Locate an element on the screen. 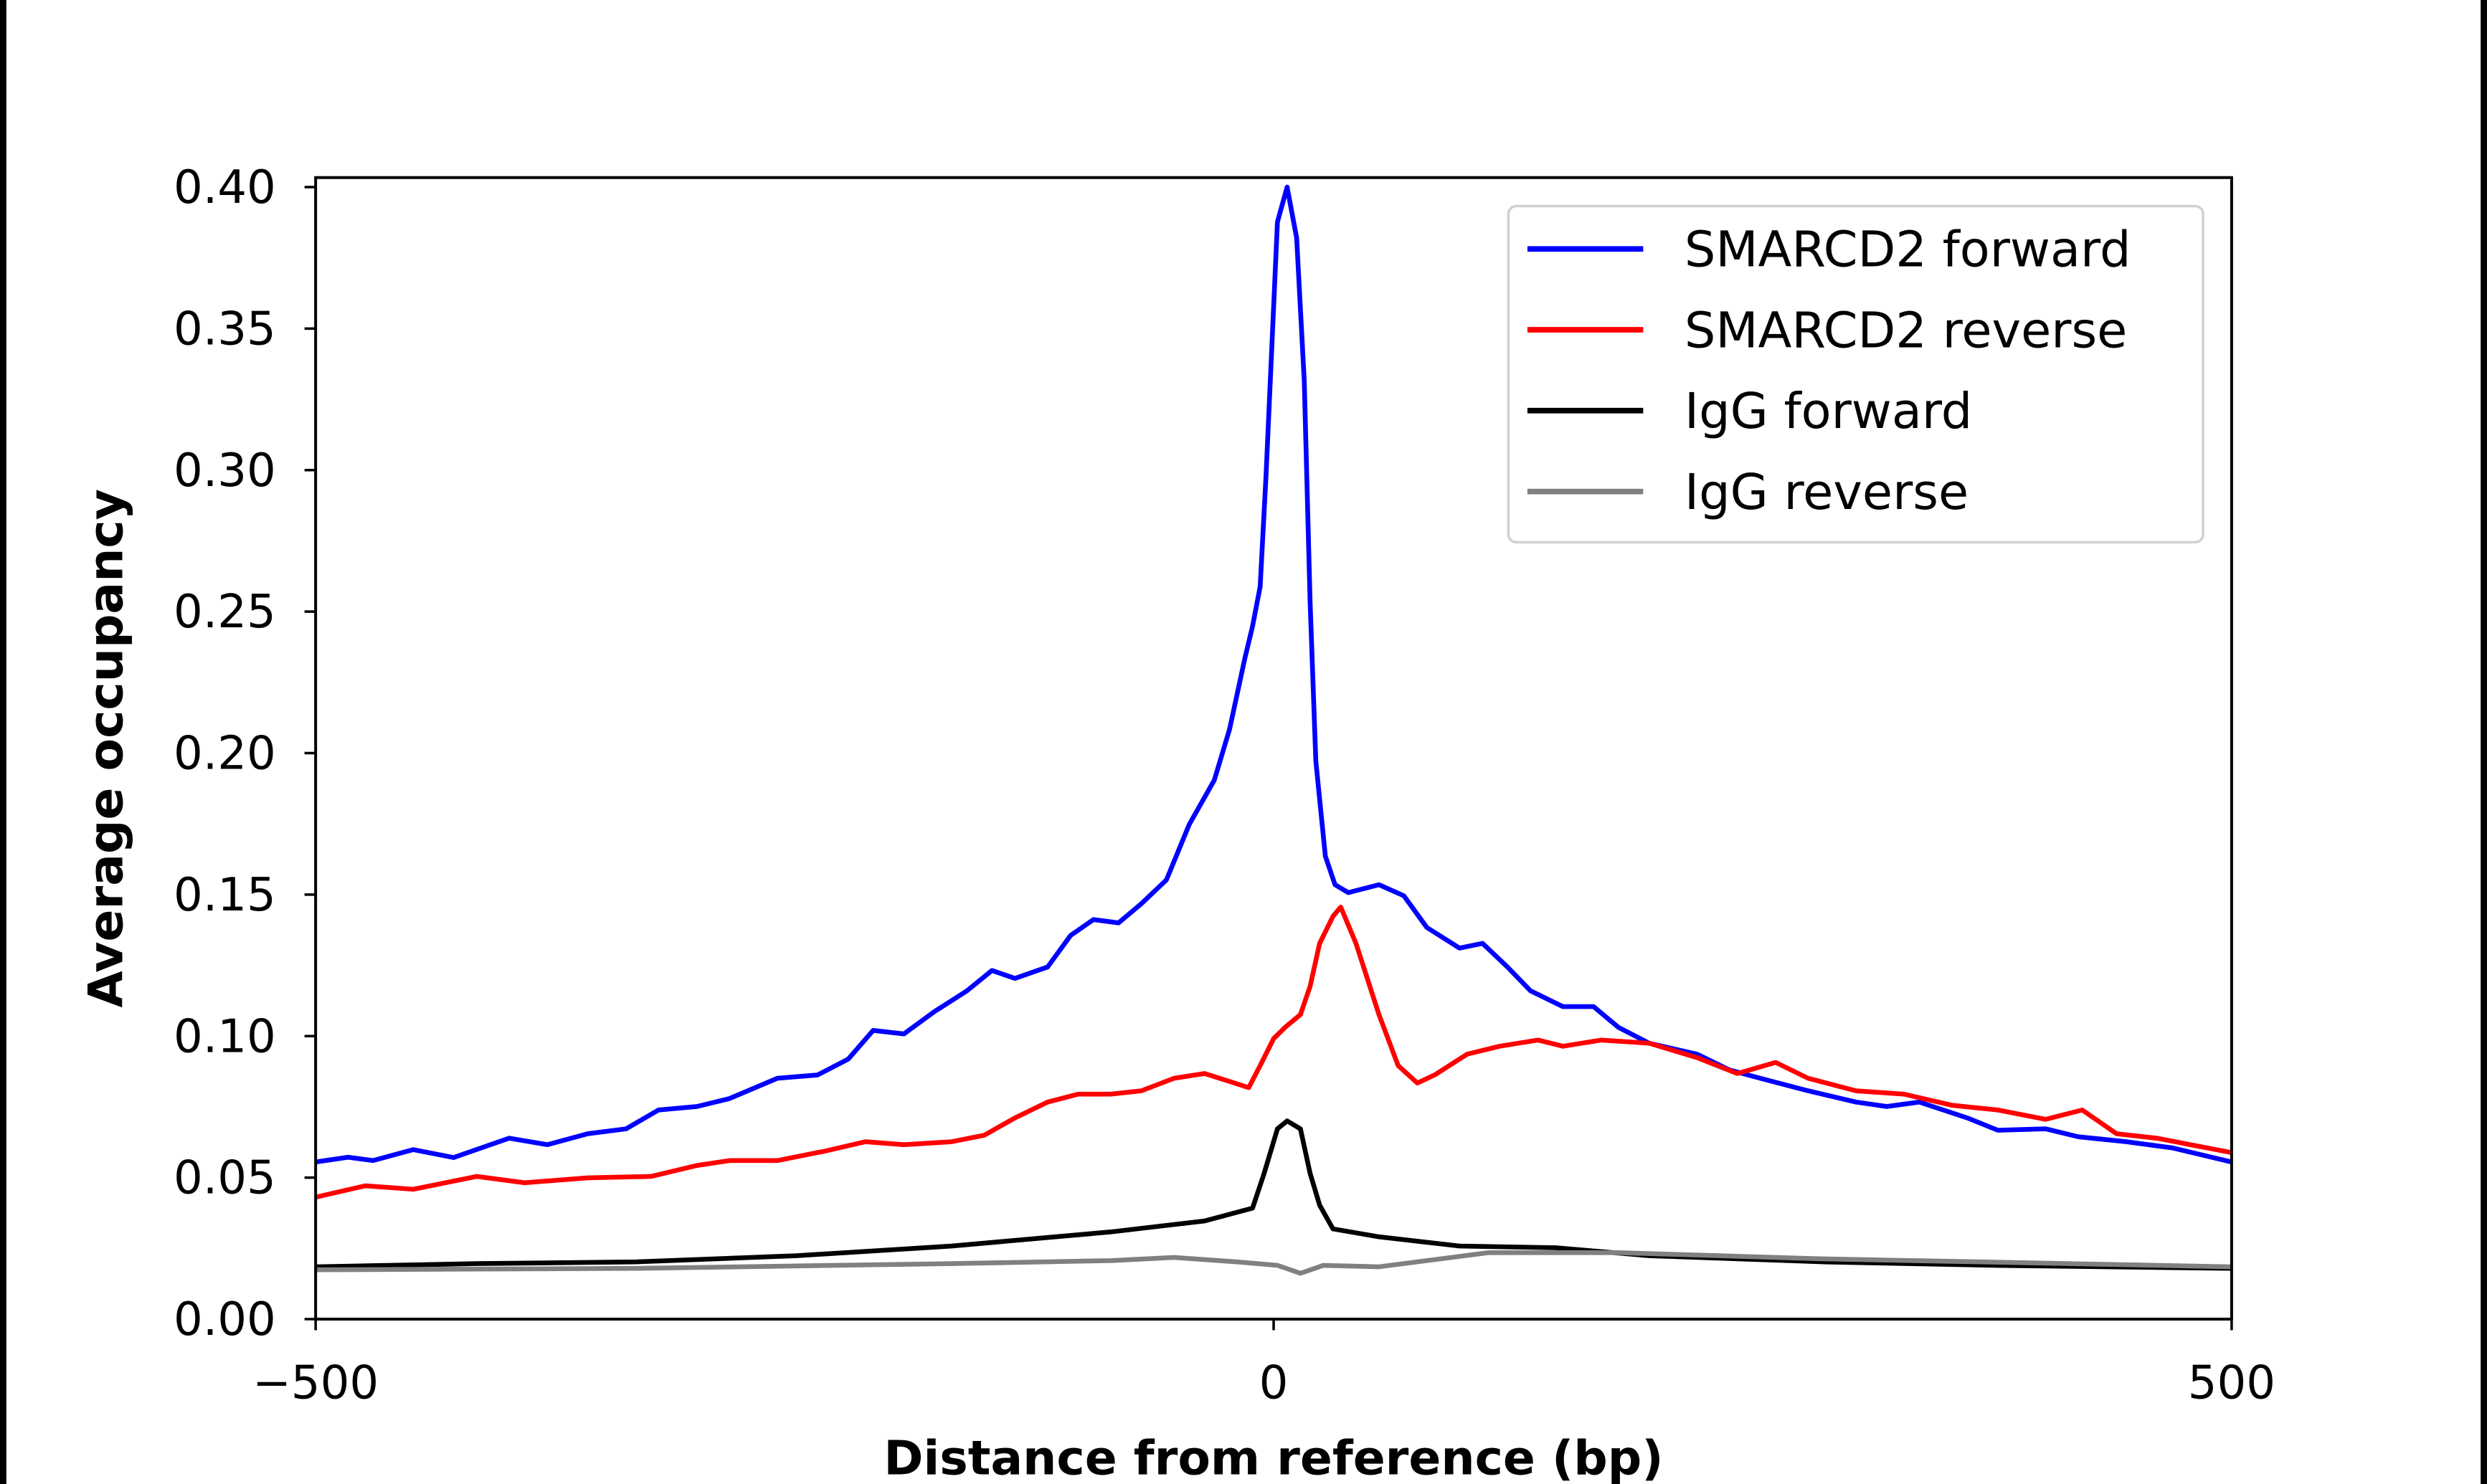 This screenshot has width=2487, height=1484. y-tick-label: 0.00 is located at coordinates (225, 1319).